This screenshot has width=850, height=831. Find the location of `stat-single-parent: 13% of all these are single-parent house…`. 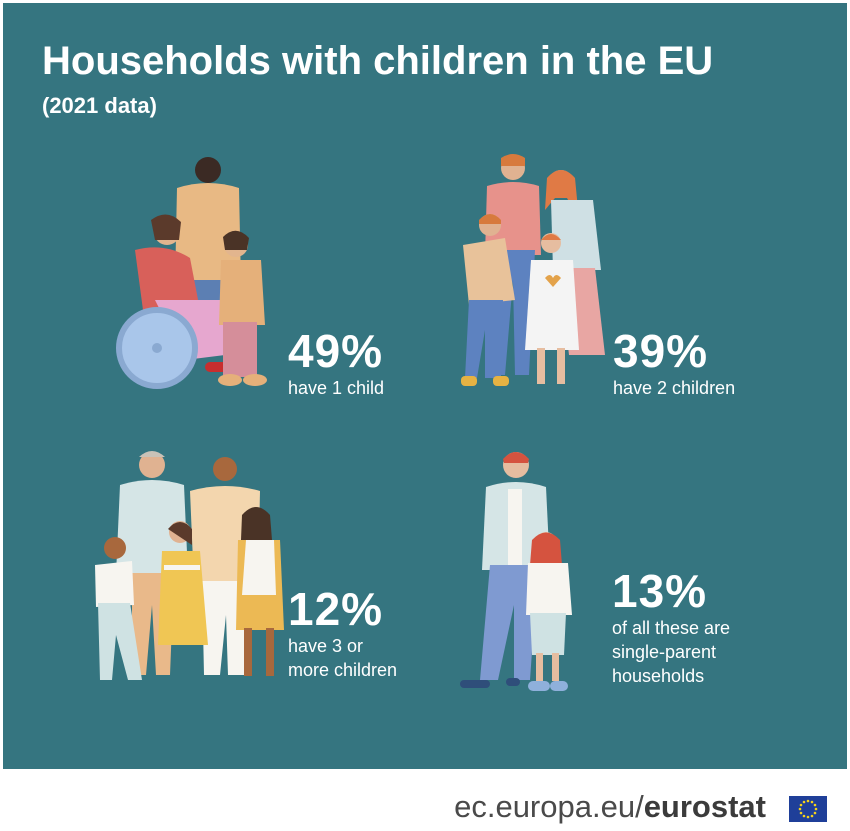

stat-single-parent: 13% of all these are single-parent house… is located at coordinates (671, 627).